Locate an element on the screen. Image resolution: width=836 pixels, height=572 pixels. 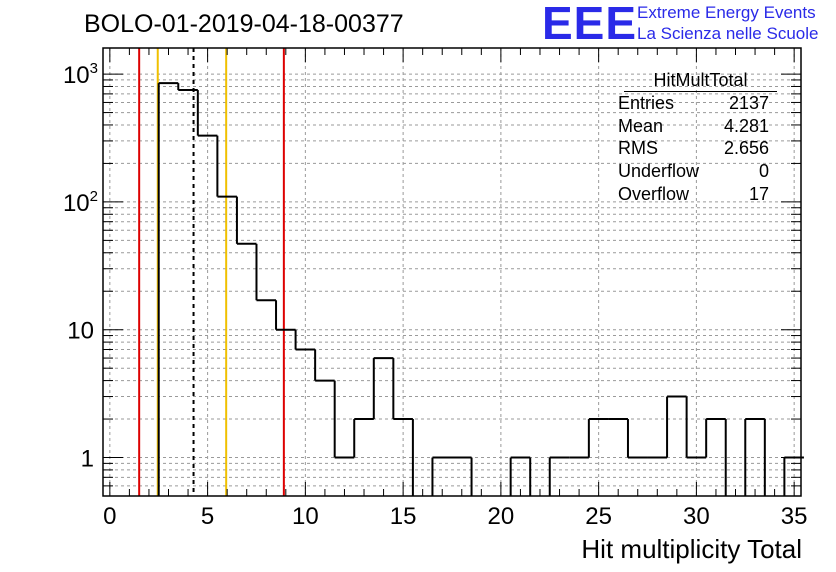
y-tick-label: 10 is located at coordinates (80, 331).